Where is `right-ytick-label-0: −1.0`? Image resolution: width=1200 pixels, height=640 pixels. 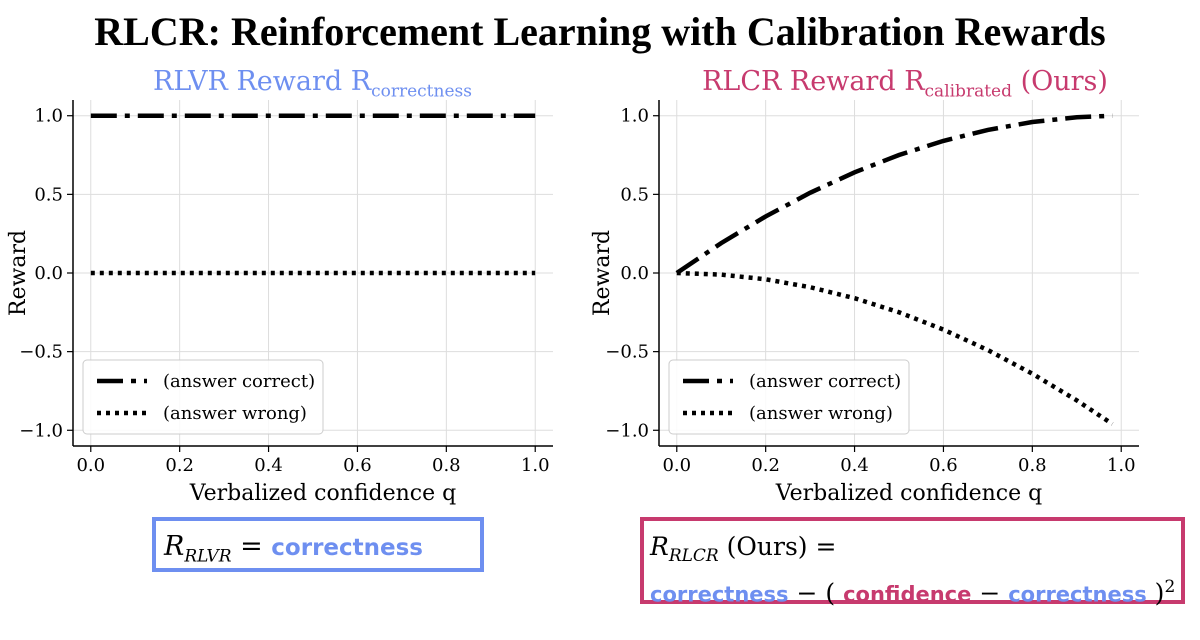 right-ytick-label-0: −1.0 is located at coordinates (627, 430).